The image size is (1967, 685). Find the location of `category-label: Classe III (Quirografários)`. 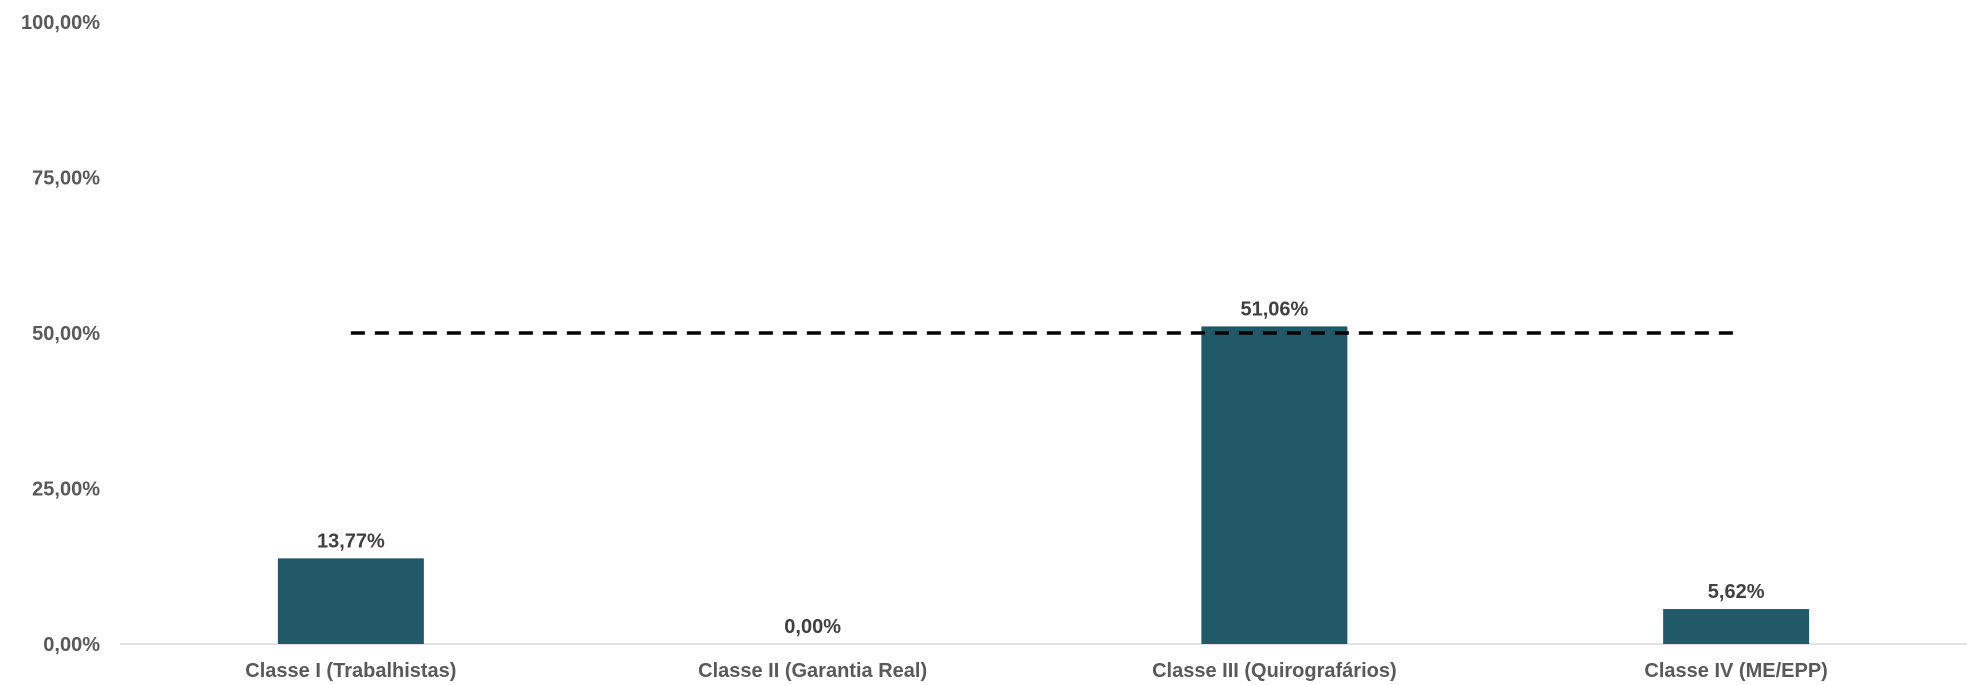

category-label: Classe III (Quirografários) is located at coordinates (1274, 671).